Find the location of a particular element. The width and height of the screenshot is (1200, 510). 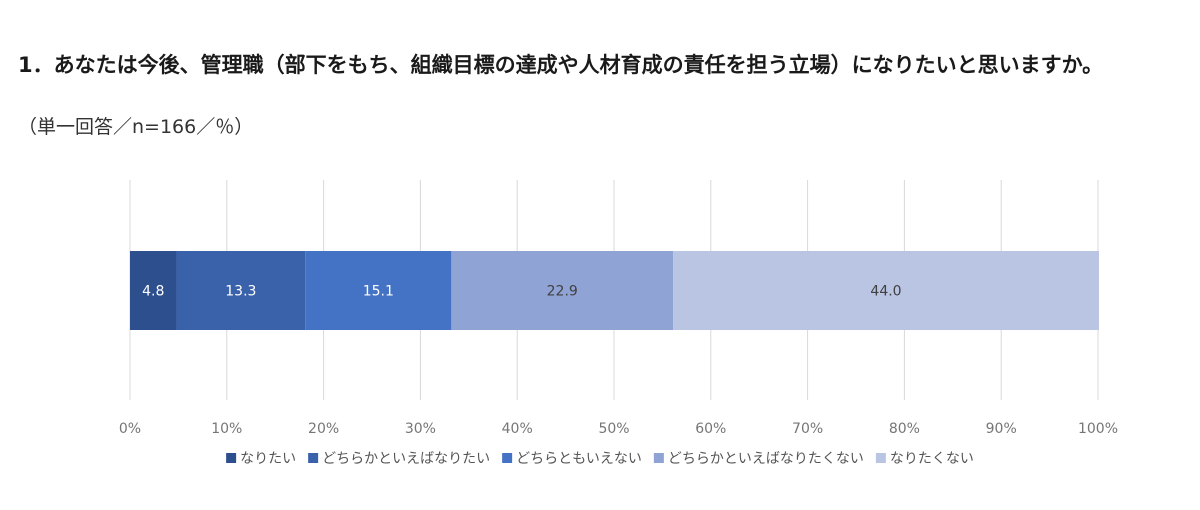

data-label: 13.3 is located at coordinates (240, 292).